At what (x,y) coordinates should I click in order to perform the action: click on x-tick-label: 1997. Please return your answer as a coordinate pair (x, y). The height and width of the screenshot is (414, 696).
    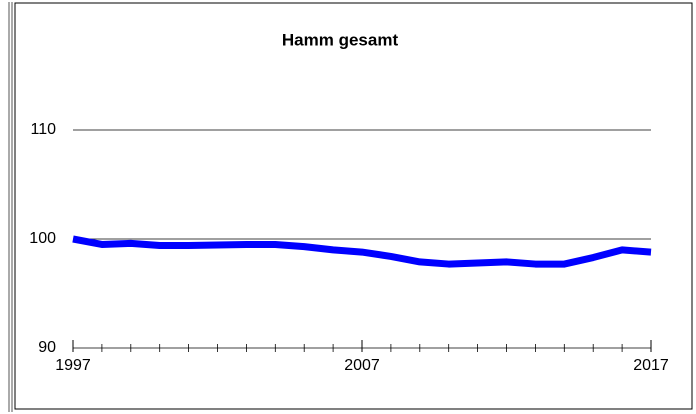
    Looking at the image, I should click on (73, 365).